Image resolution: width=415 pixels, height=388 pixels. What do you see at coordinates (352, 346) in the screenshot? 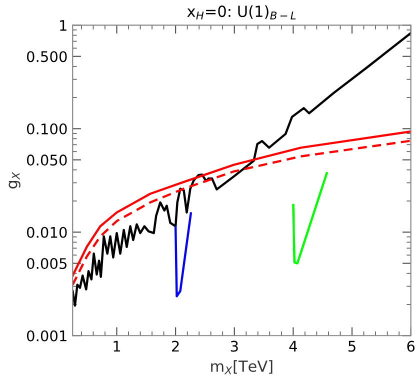
I see `x-tick-label: 5` at bounding box center [352, 346].